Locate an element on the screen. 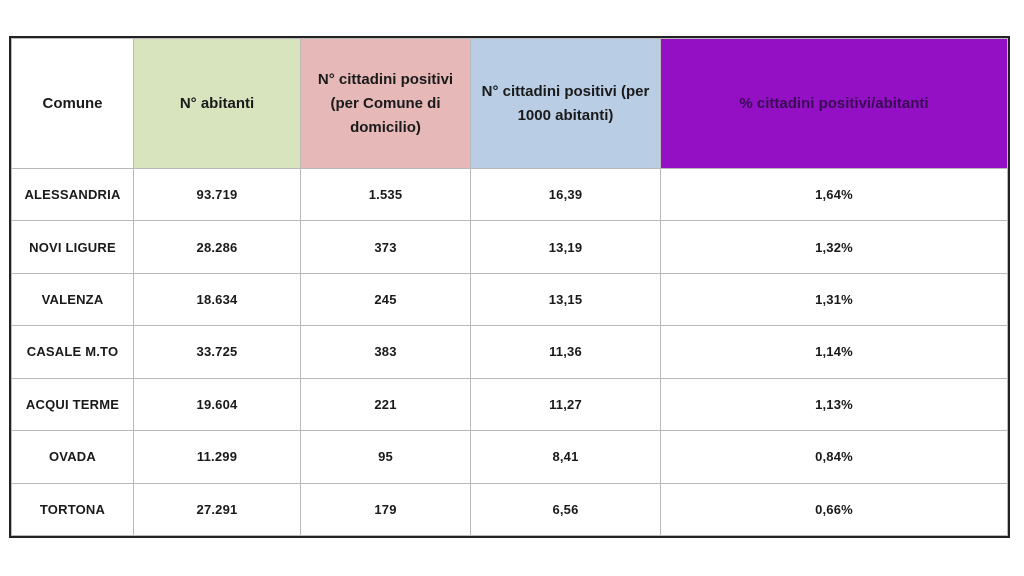 This screenshot has width=1024, height=576. cell-positivi: 1.535 is located at coordinates (385, 194).